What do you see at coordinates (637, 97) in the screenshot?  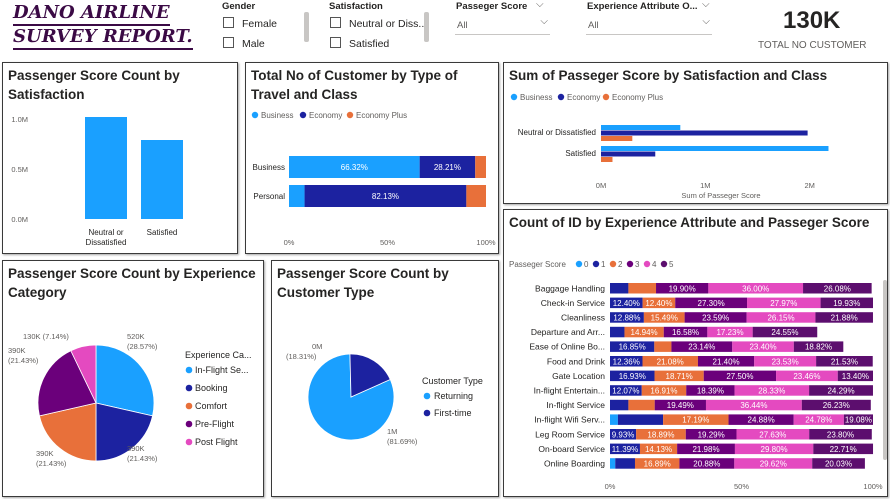 I see `legend-label: Economy Plus` at bounding box center [637, 97].